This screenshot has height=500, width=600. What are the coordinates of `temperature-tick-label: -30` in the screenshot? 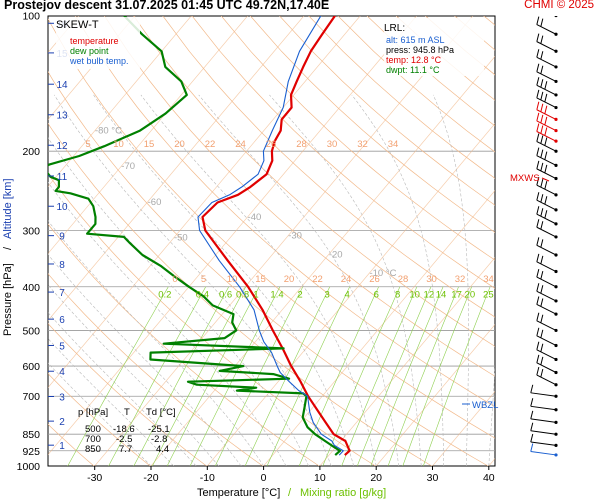 It's located at (94, 478).